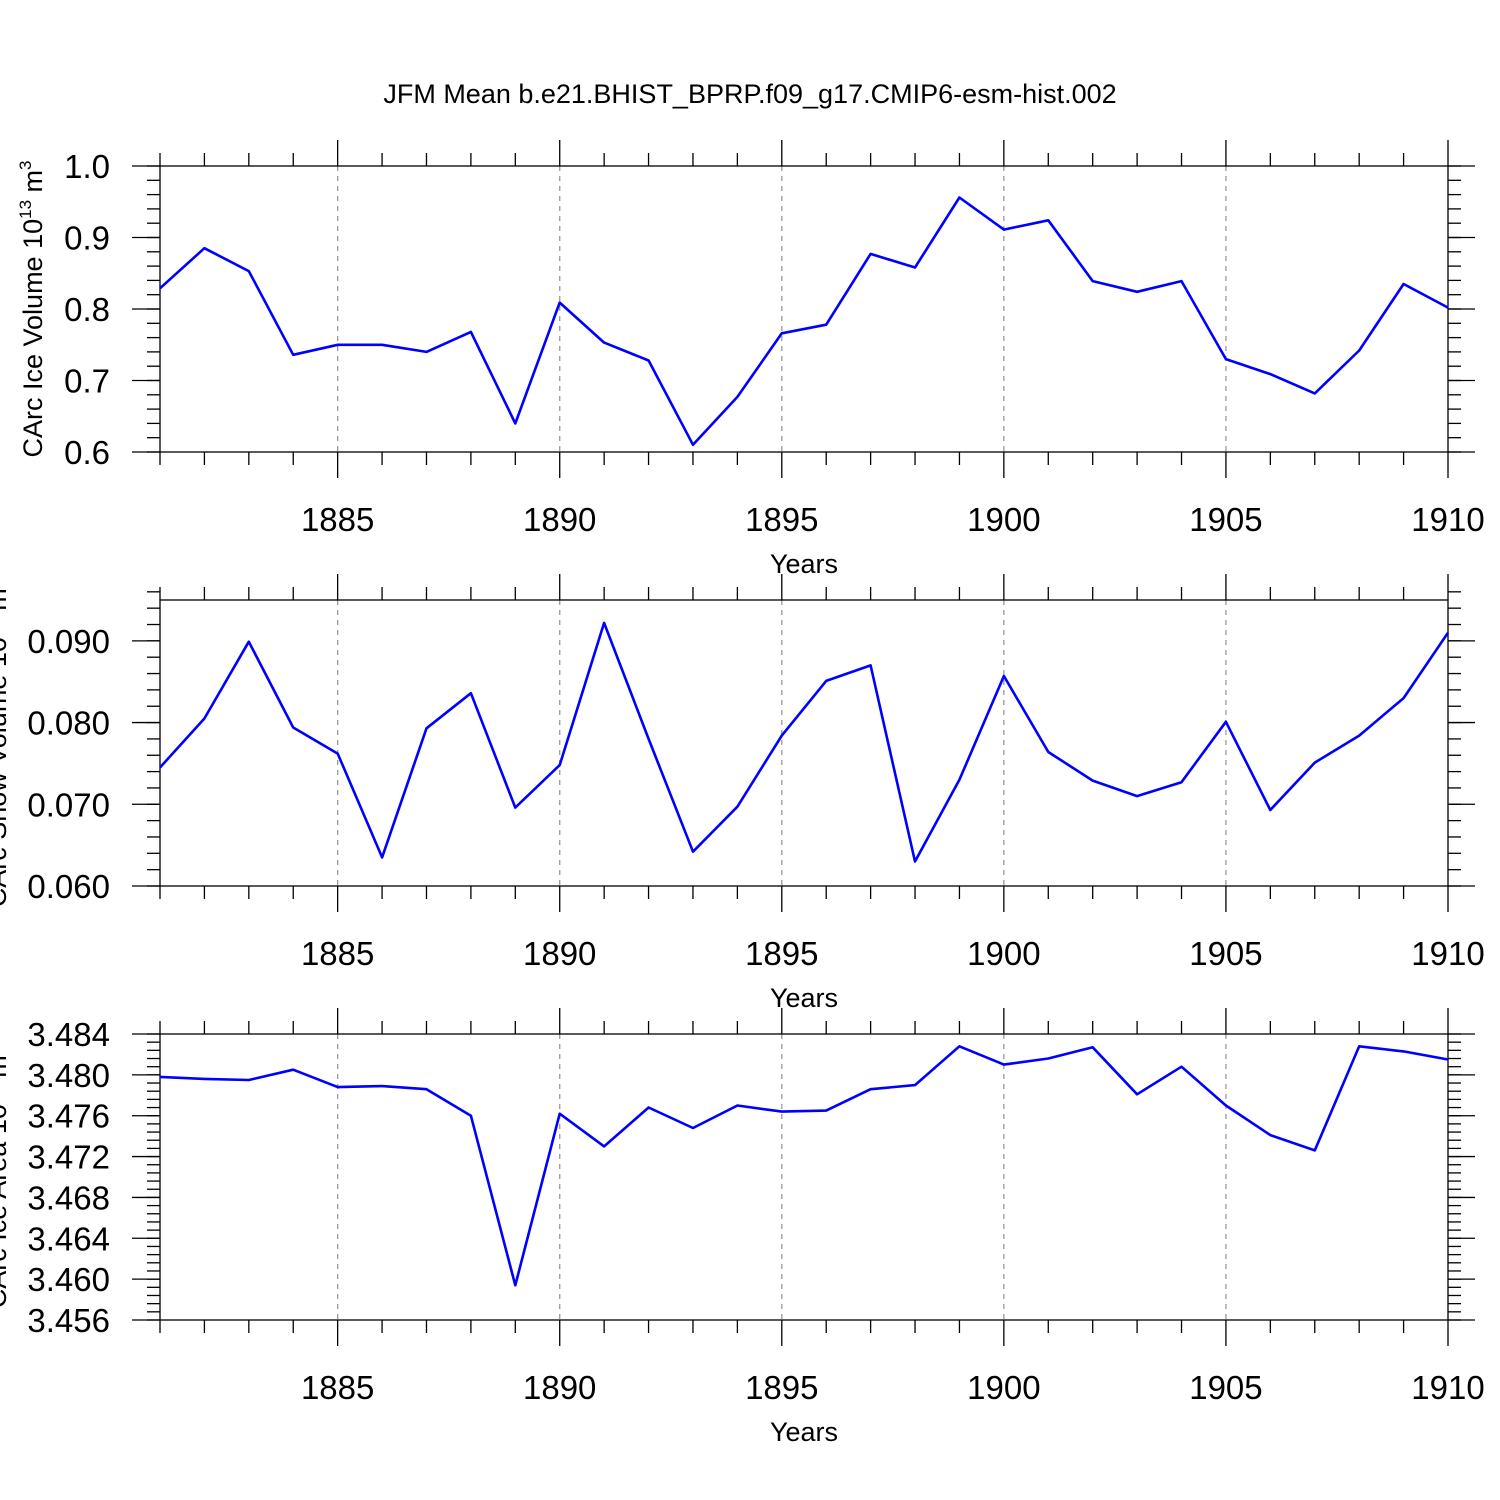  Describe the element at coordinates (87, 309) in the screenshot. I see `y-tick-label: 0.8` at that location.